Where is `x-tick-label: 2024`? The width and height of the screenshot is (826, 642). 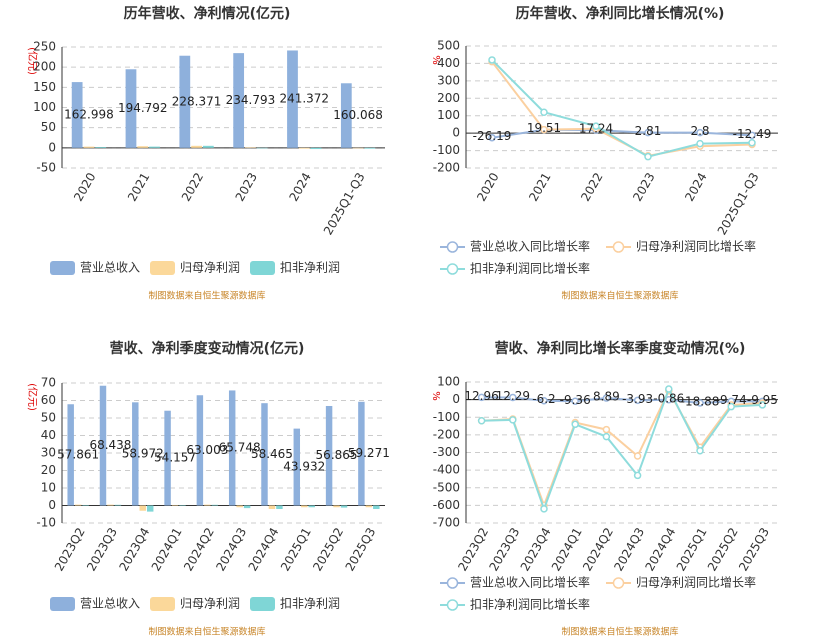
x-tick-label: 2024 is located at coordinates (299, 186).